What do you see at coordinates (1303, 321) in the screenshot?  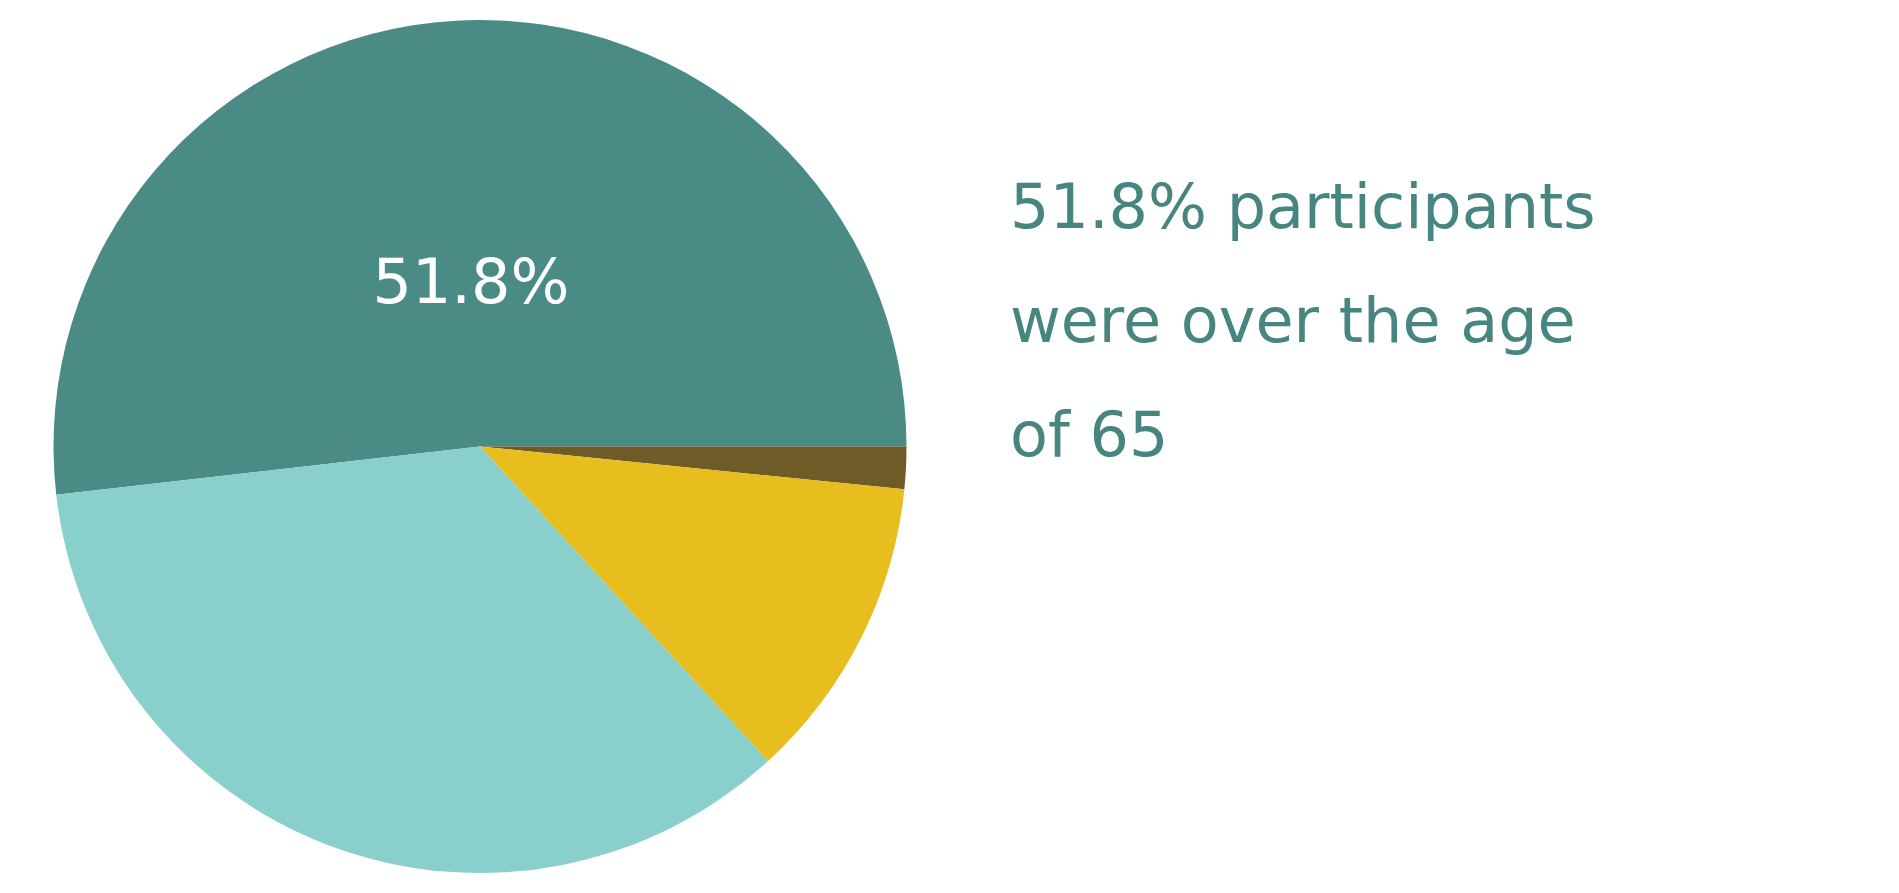 I see `text: 51.8% participants were over the age of 65` at bounding box center [1303, 321].